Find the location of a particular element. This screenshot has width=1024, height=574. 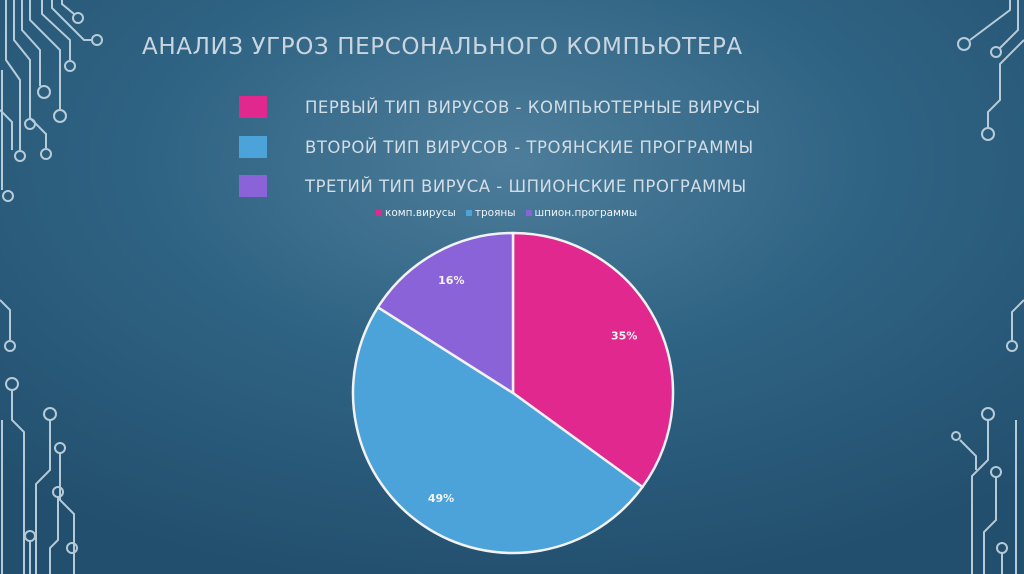

chart-legend: комп.вирусы трояны шпион.программы is located at coordinates (511, 213).